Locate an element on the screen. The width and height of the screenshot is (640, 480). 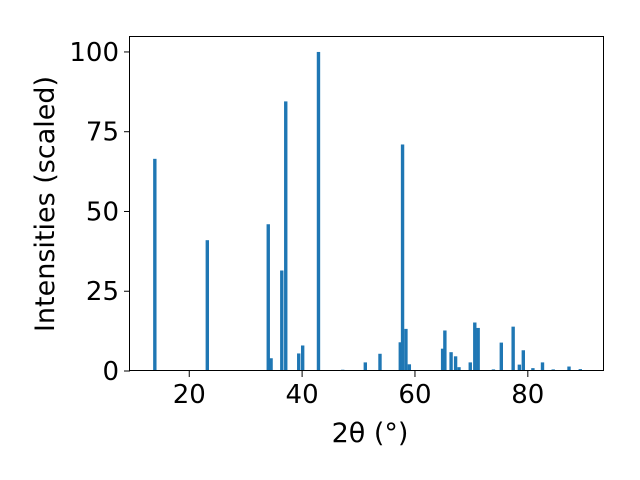
y-axis-label: Intensities (scaled) is located at coordinates (45, 204).